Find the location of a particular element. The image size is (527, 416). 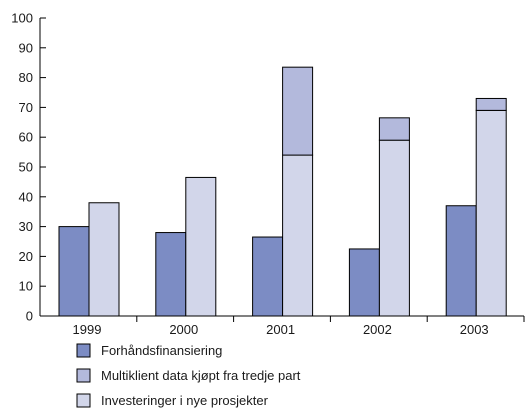

legend-label: Investeringer i nye prosjekter is located at coordinates (185, 400).